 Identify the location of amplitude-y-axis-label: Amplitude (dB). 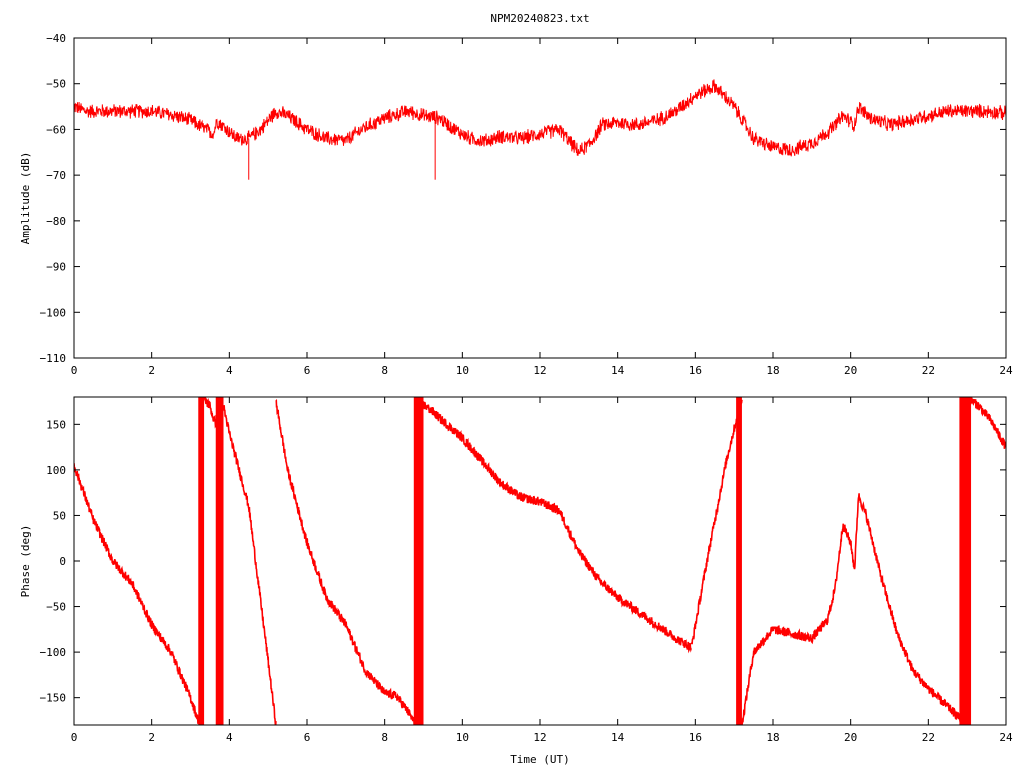
(25, 198).